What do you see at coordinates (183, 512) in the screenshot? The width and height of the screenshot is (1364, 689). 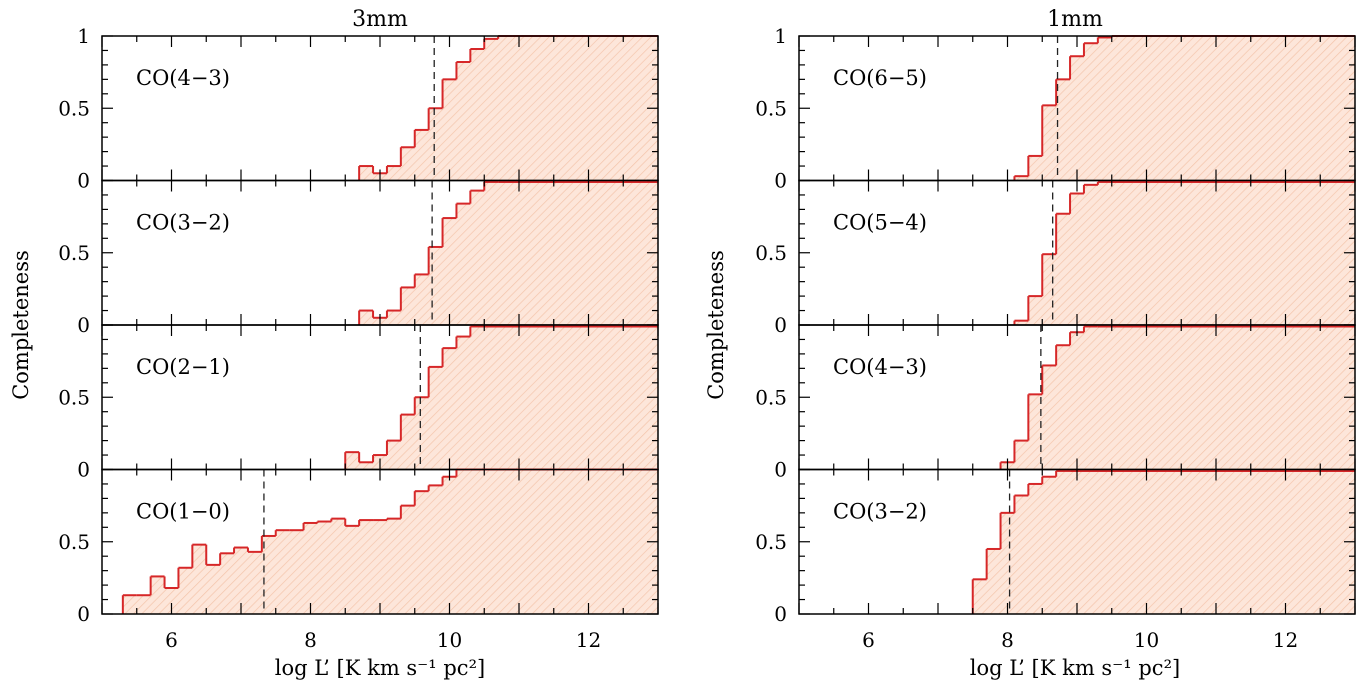 I see `transition-label: CO(1−0)` at bounding box center [183, 512].